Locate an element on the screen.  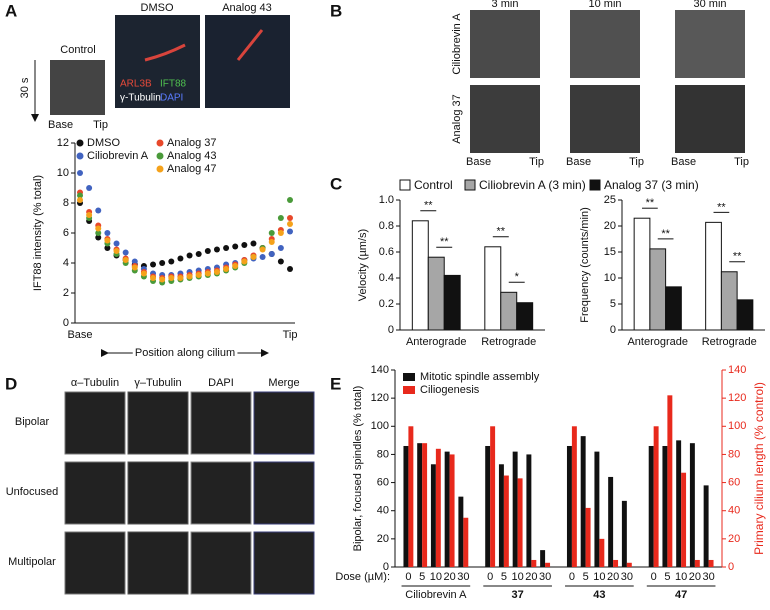
legend-label: Analog 43 is located at coordinates (192, 156).